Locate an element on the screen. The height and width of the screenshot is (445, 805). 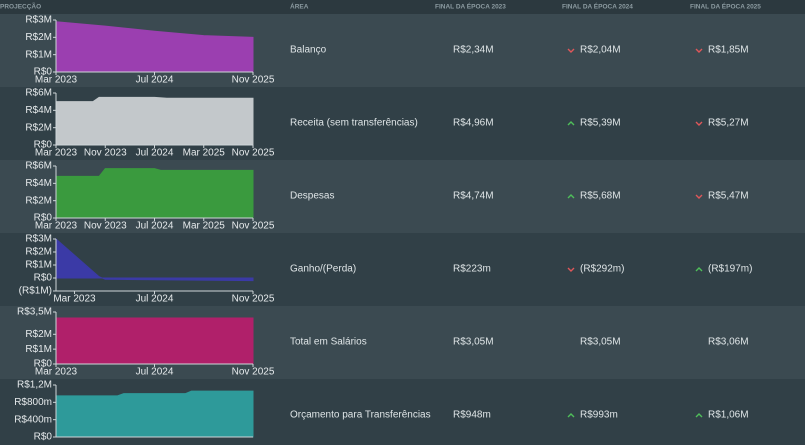
area-label: Ganho/(Perda) is located at coordinates (323, 269).